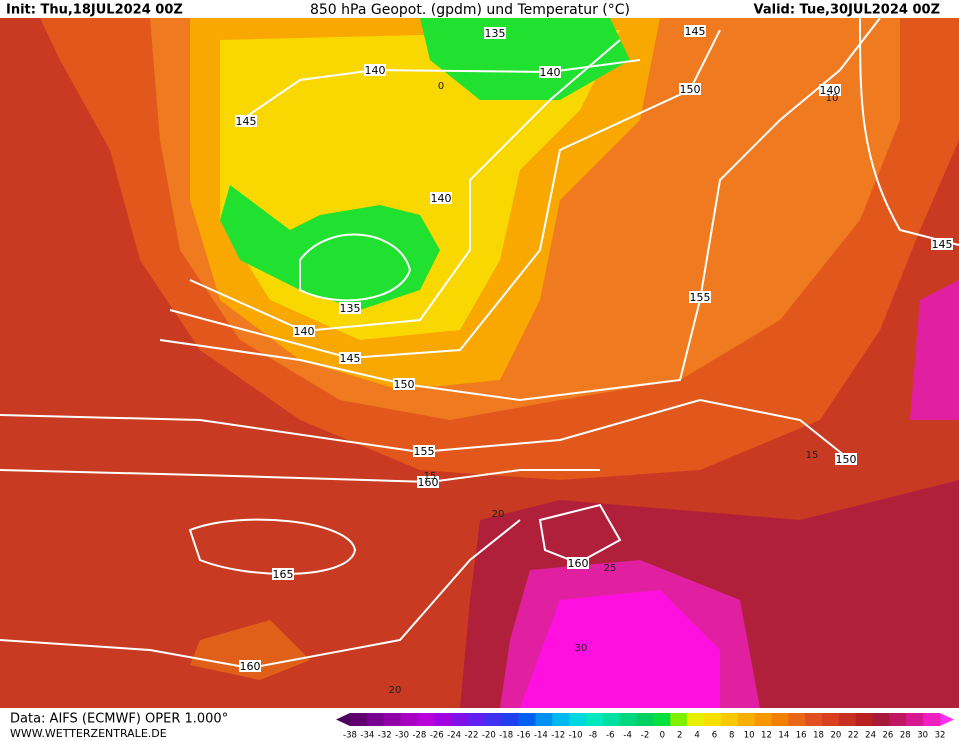  I want to click on colorbar-label: -18, so click(506, 736).